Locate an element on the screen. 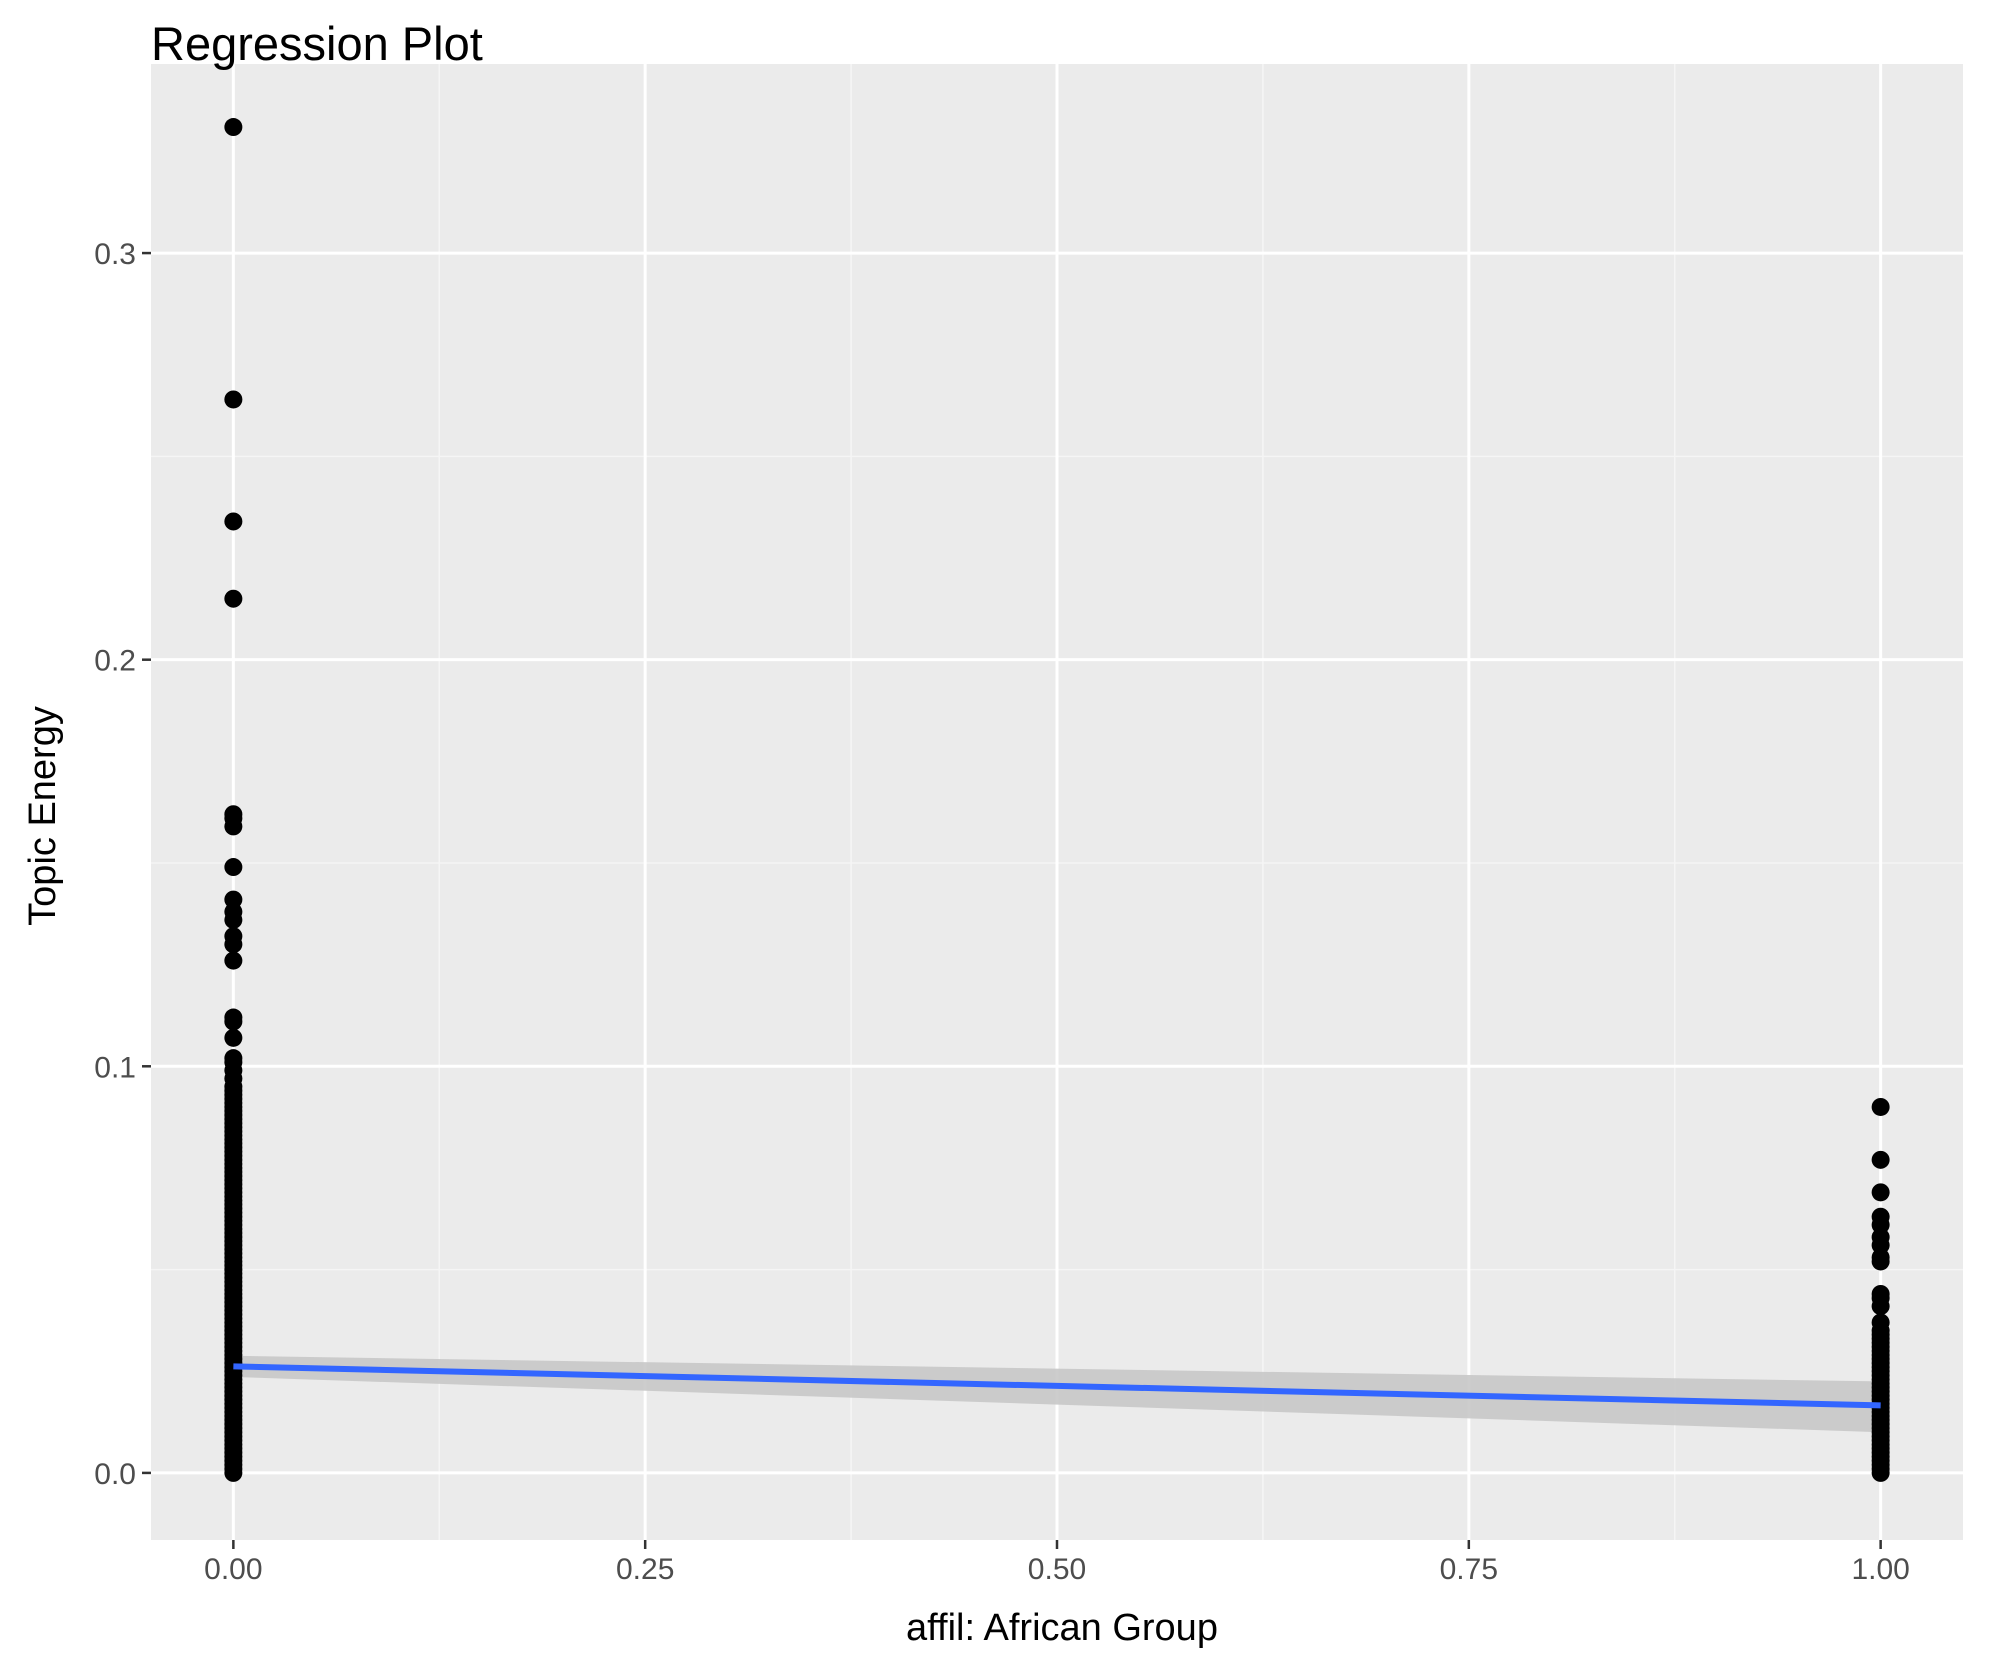  y-axis-ticks: 0.0 0.1 0.2 0.3 is located at coordinates (122, 864).